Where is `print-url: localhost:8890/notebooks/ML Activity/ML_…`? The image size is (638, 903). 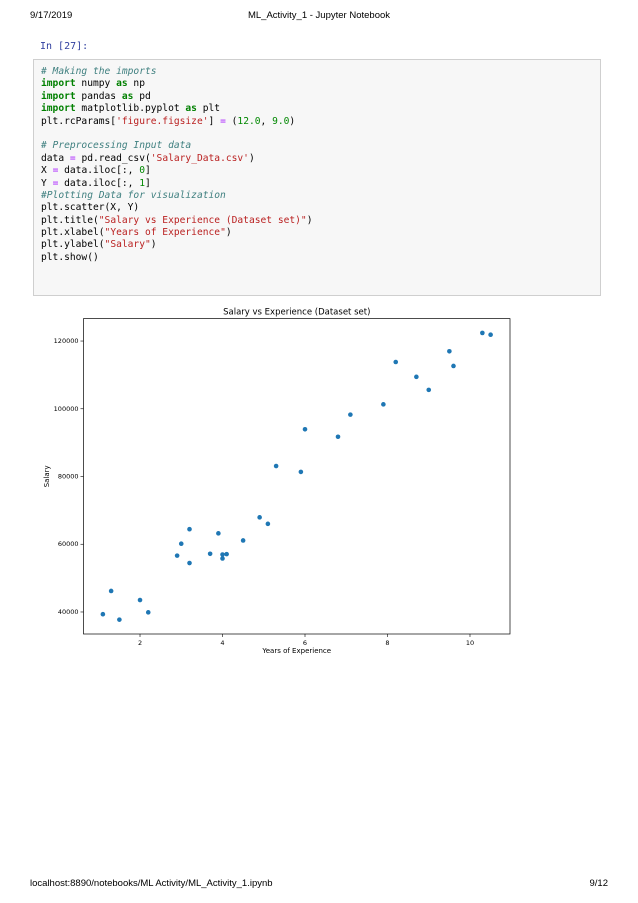
print-url: localhost:8890/notebooks/ML Activity/ML_… is located at coordinates (151, 883).